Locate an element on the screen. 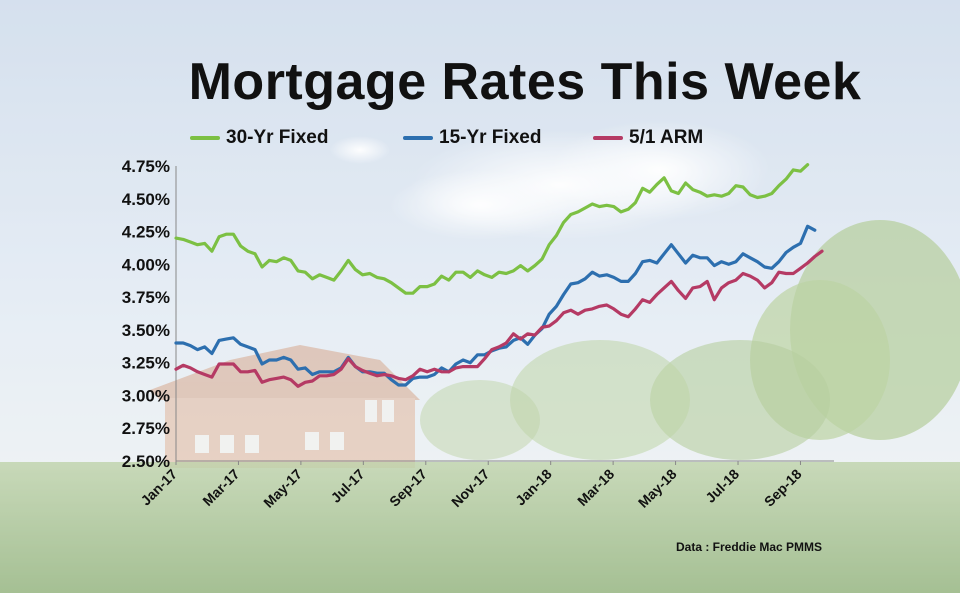  legend-swatch-30yr is located at coordinates (205, 138).